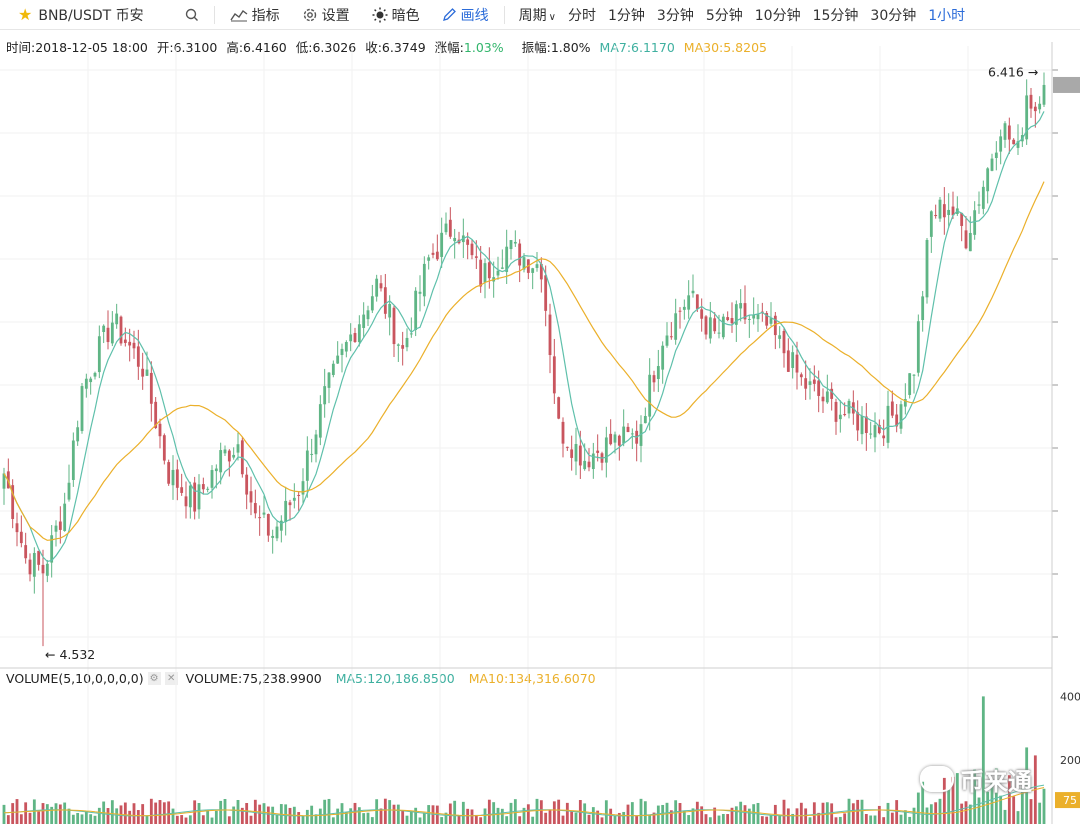 This screenshot has height=829, width=1080. What do you see at coordinates (537, 15) in the screenshot?
I see `period-dropdown: 周期 ∨` at bounding box center [537, 15].